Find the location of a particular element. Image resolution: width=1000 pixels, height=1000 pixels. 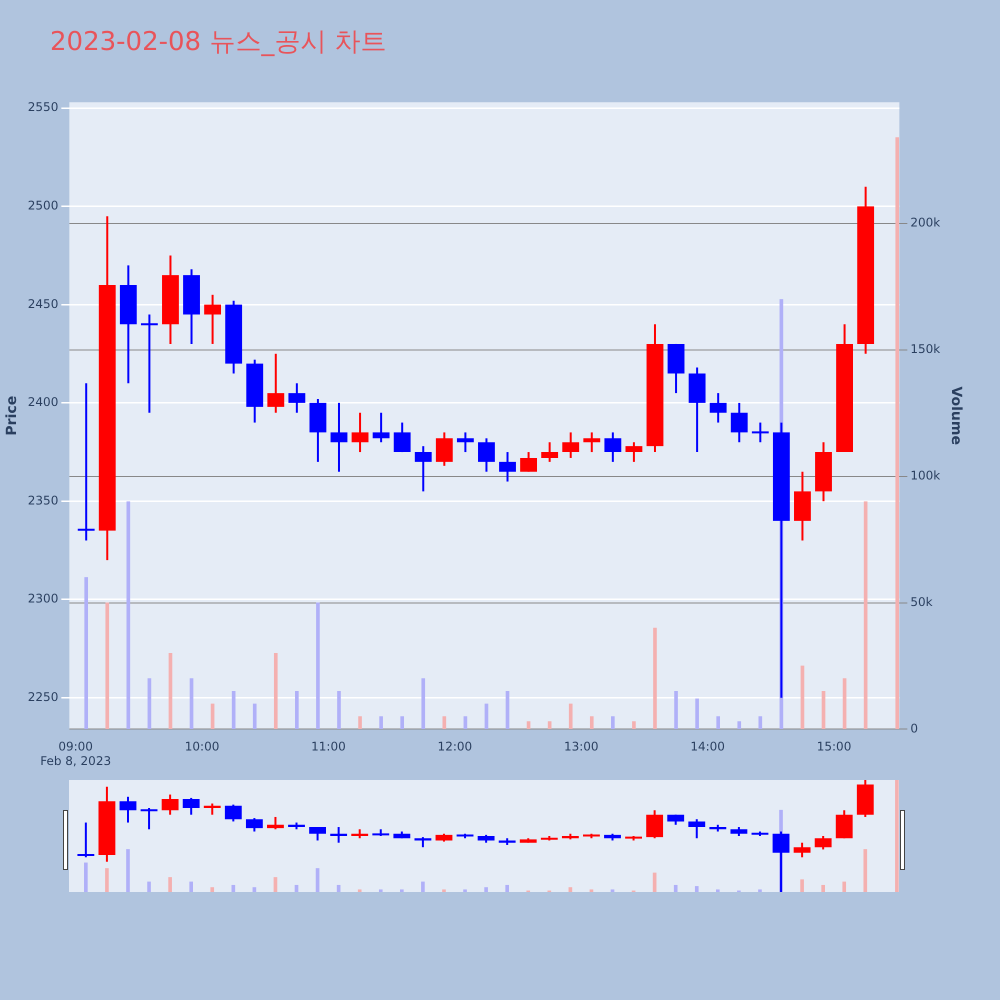

y-axis-title: Price is located at coordinates (12, 416).